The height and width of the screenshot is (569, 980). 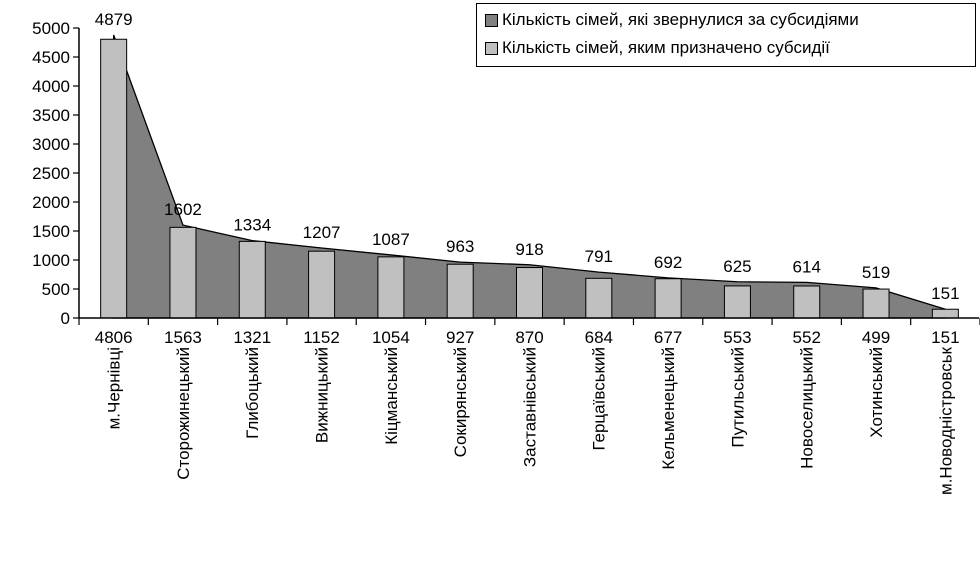 What do you see at coordinates (51, 202) in the screenshot?
I see `y-tick-label: 2000` at bounding box center [51, 202].